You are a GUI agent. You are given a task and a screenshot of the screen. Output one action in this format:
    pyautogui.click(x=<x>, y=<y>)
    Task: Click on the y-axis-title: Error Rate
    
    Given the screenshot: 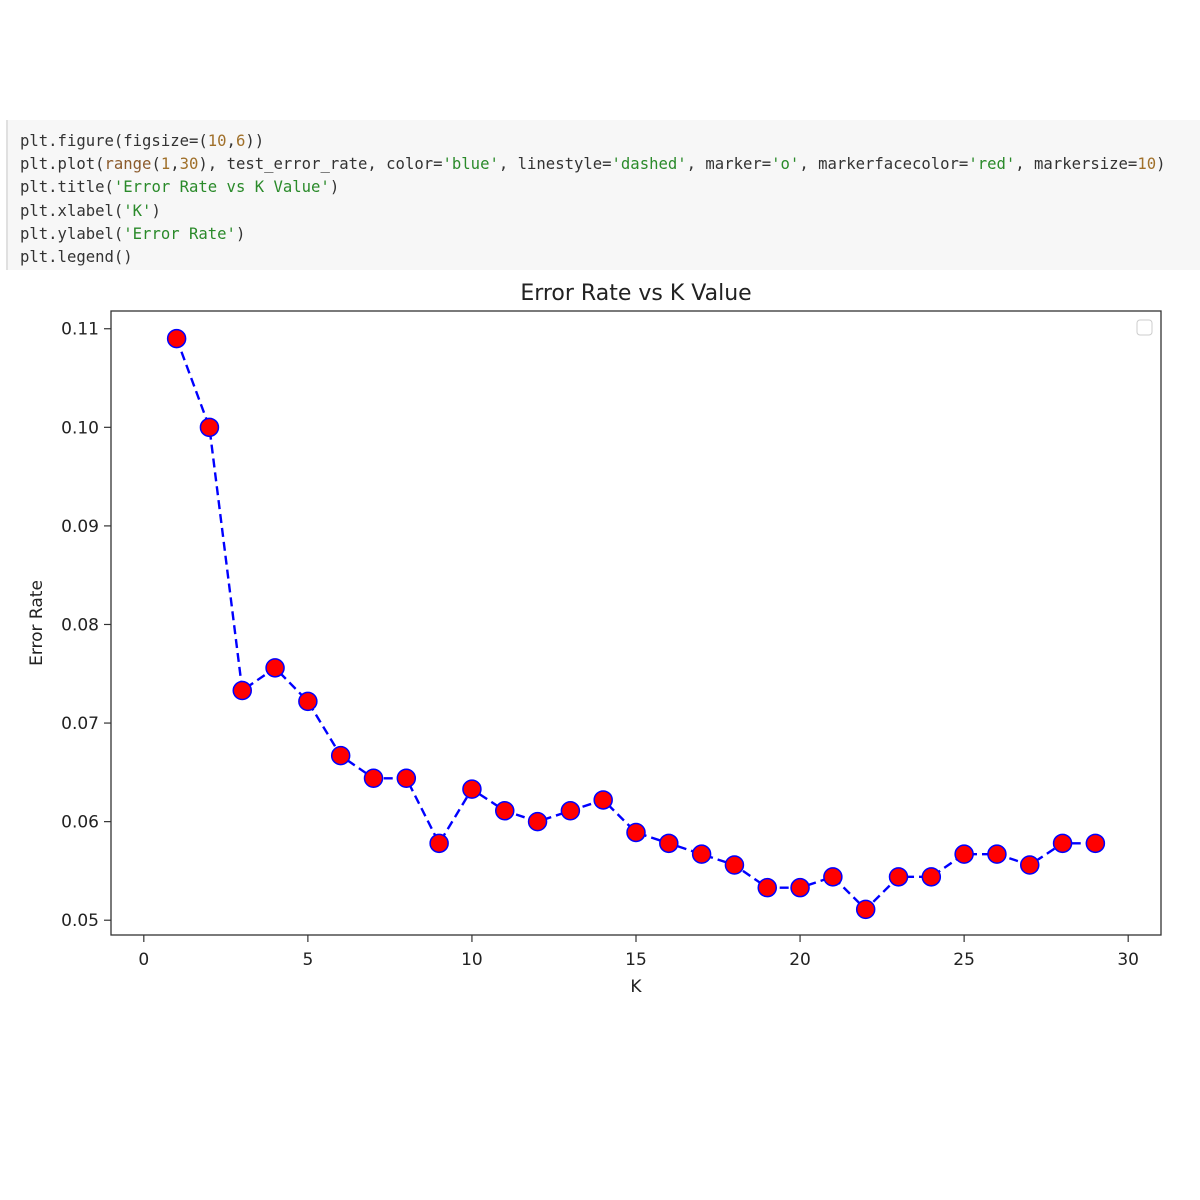 What is the action you would take?
    pyautogui.click(x=37, y=623)
    